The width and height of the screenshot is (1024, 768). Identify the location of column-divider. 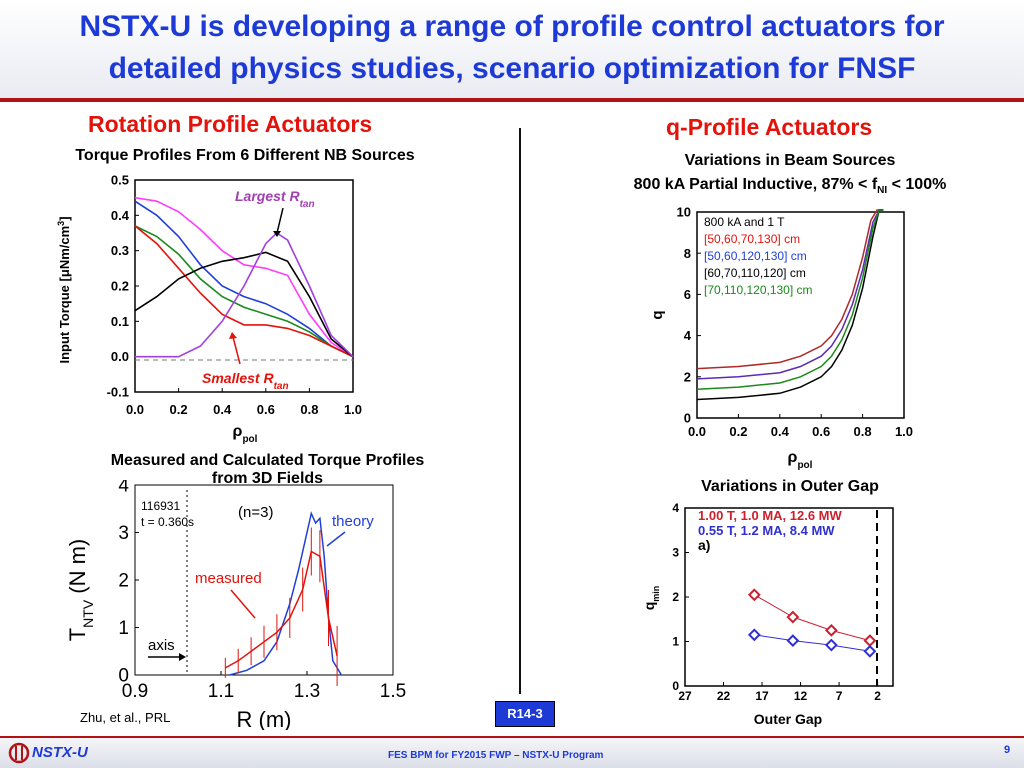
(520, 411).